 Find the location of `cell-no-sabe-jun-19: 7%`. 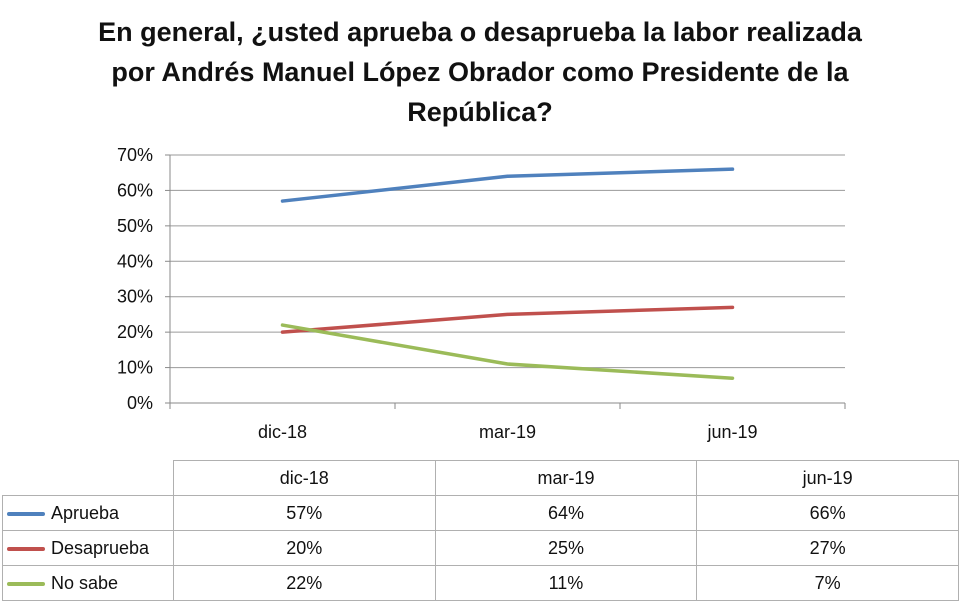

cell-no-sabe-jun-19: 7% is located at coordinates (827, 583).